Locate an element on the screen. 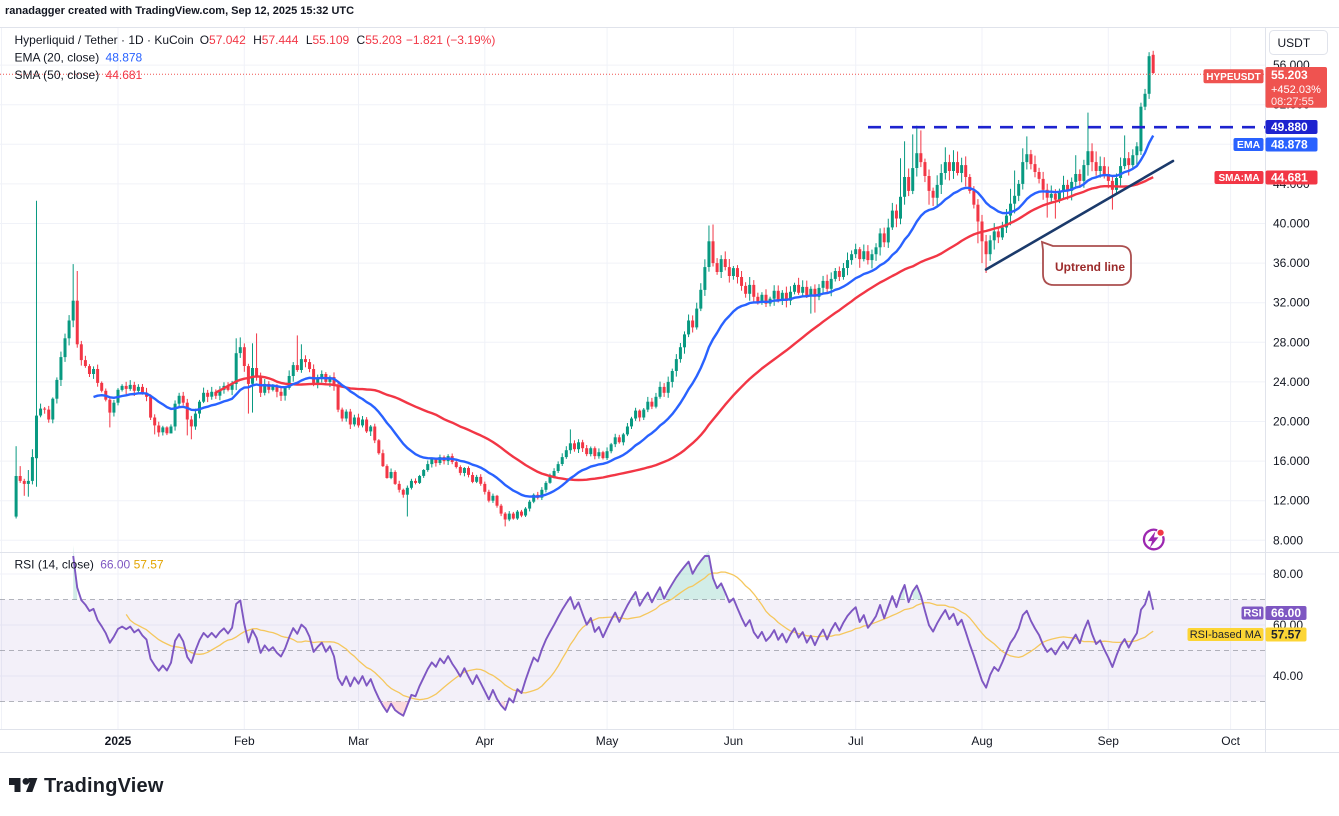  svg-text: Aug is located at coordinates (981, 741).